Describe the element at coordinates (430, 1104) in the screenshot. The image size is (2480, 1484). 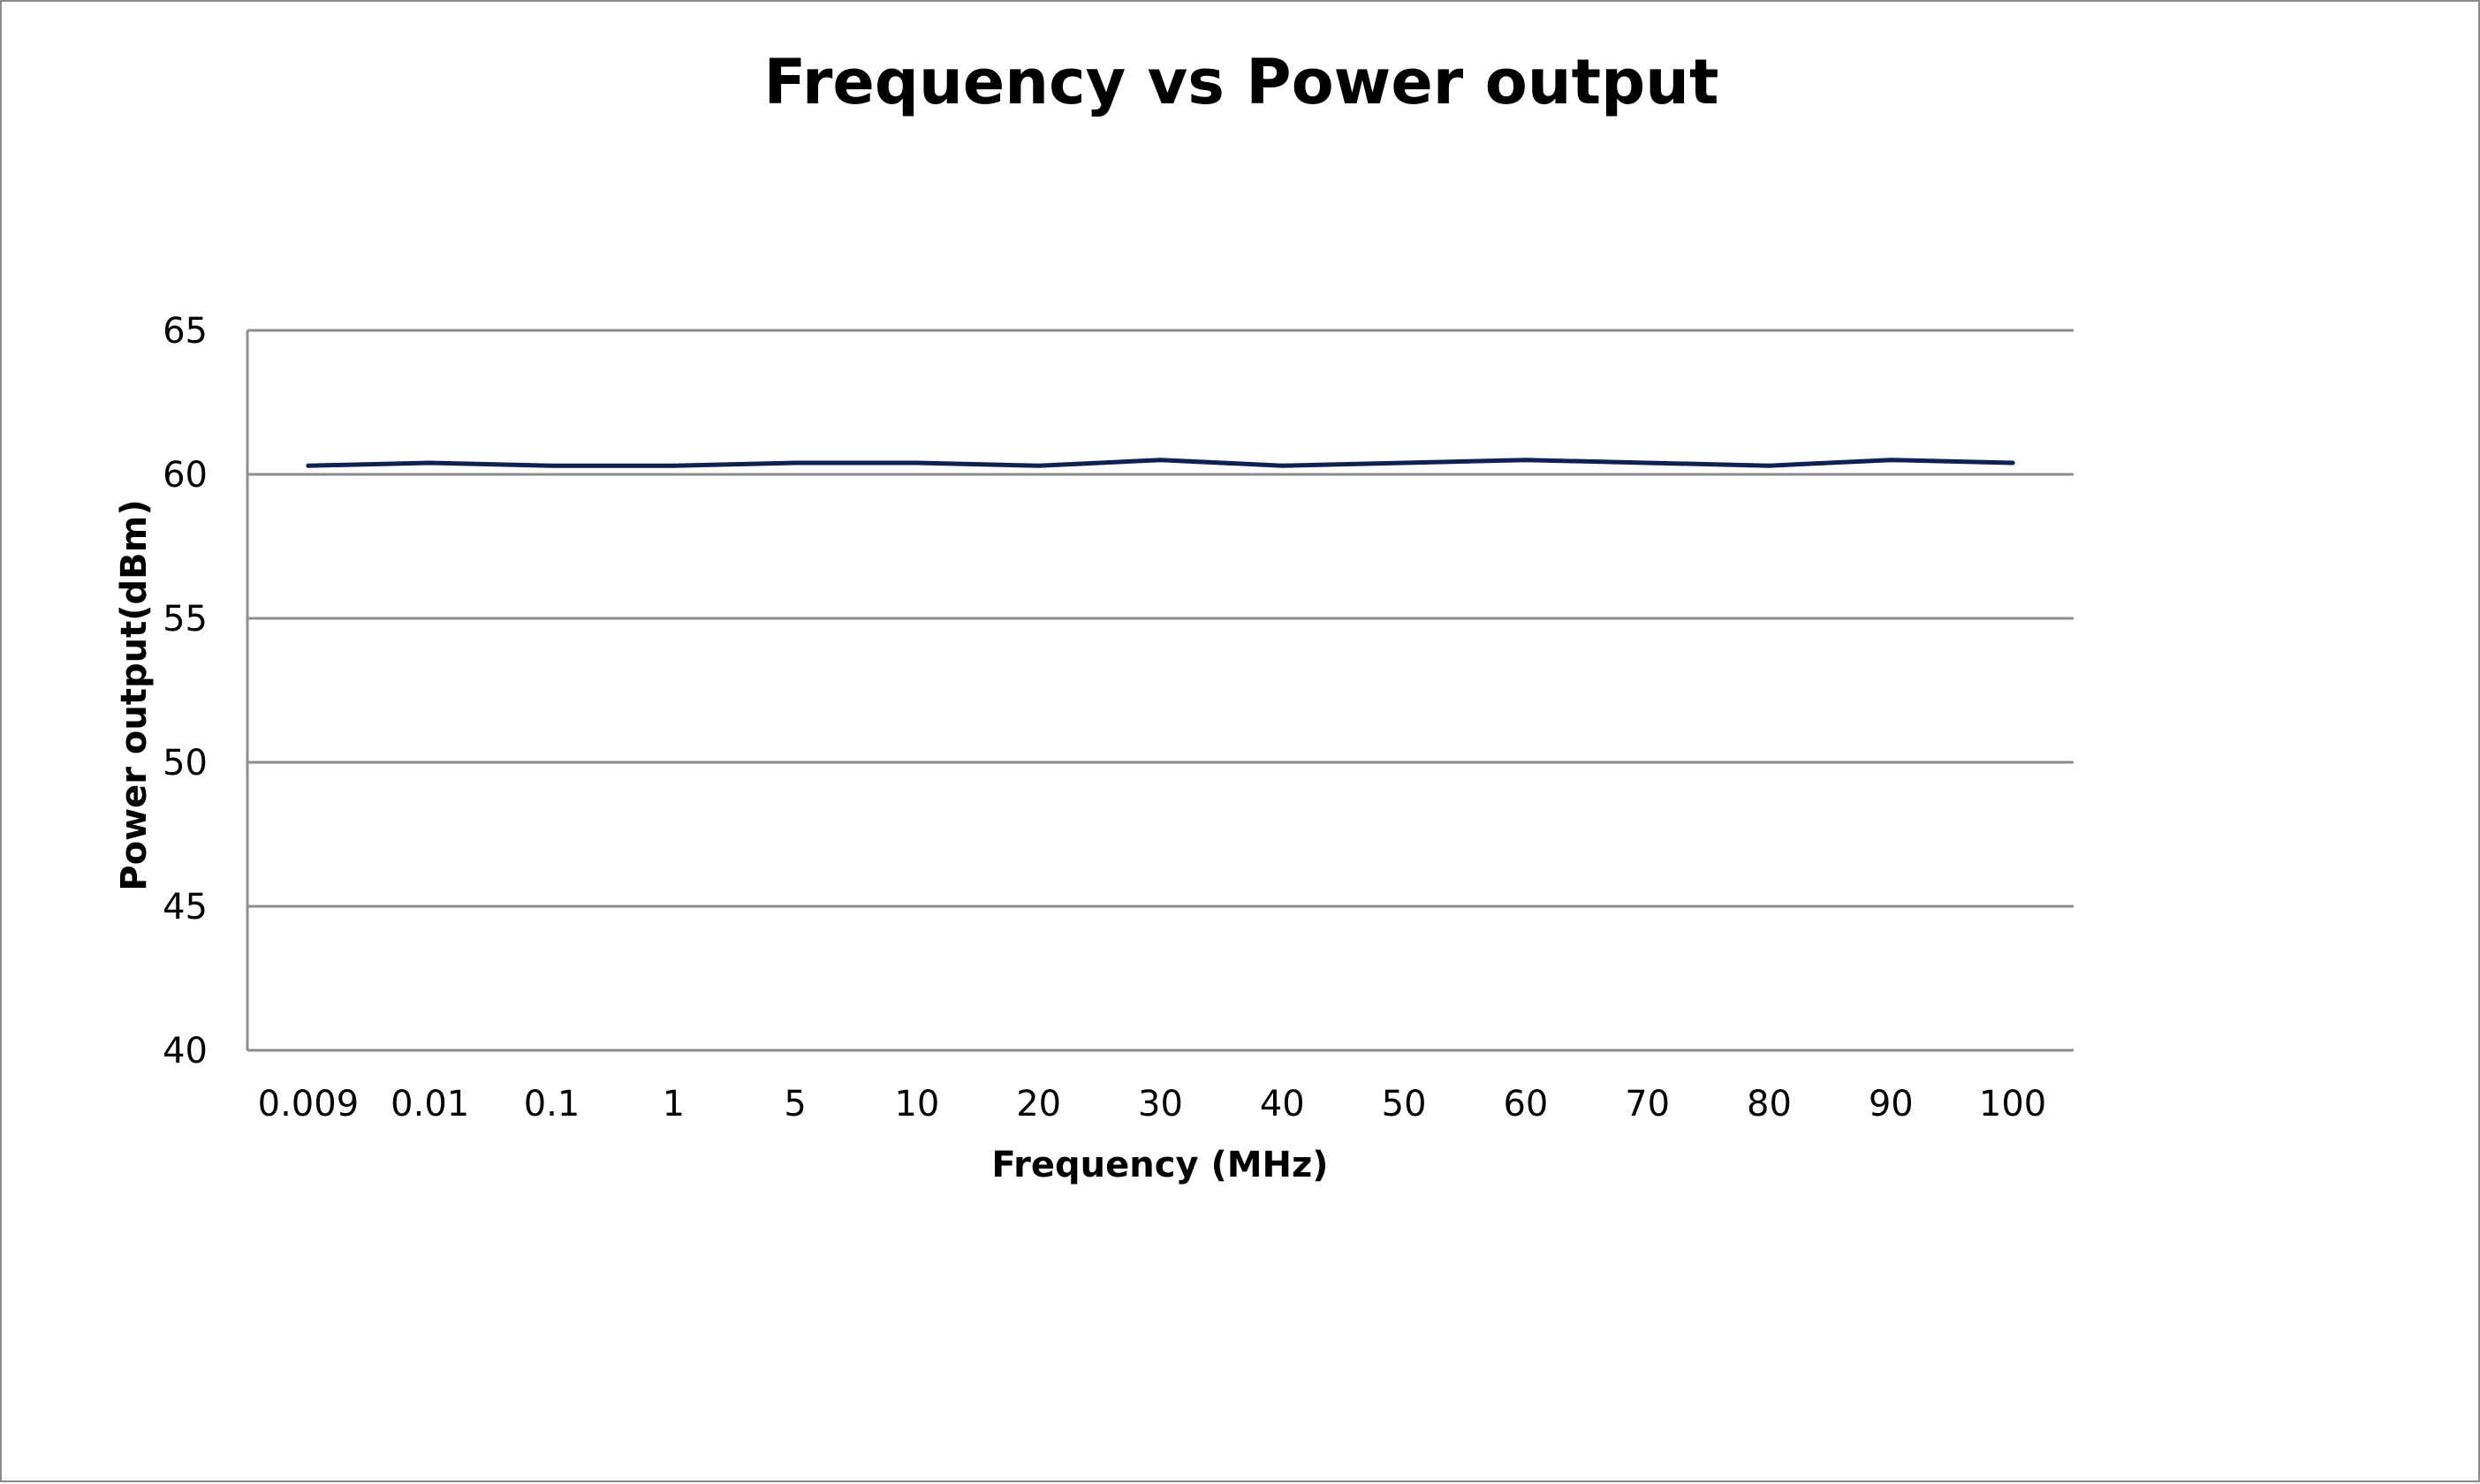
I see `x-tick-label: 0.01` at that location.